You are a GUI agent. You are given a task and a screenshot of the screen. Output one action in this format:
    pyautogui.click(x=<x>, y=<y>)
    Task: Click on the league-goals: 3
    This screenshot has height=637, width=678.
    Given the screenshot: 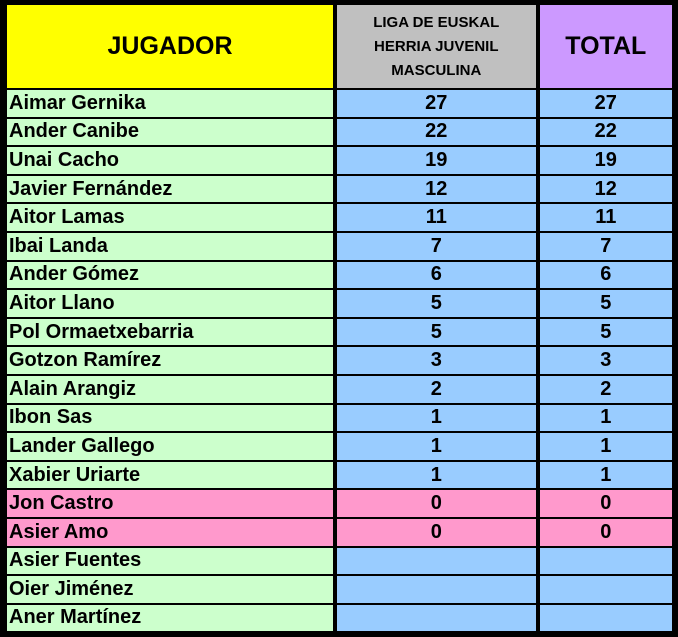 What is the action you would take?
    pyautogui.click(x=436, y=360)
    